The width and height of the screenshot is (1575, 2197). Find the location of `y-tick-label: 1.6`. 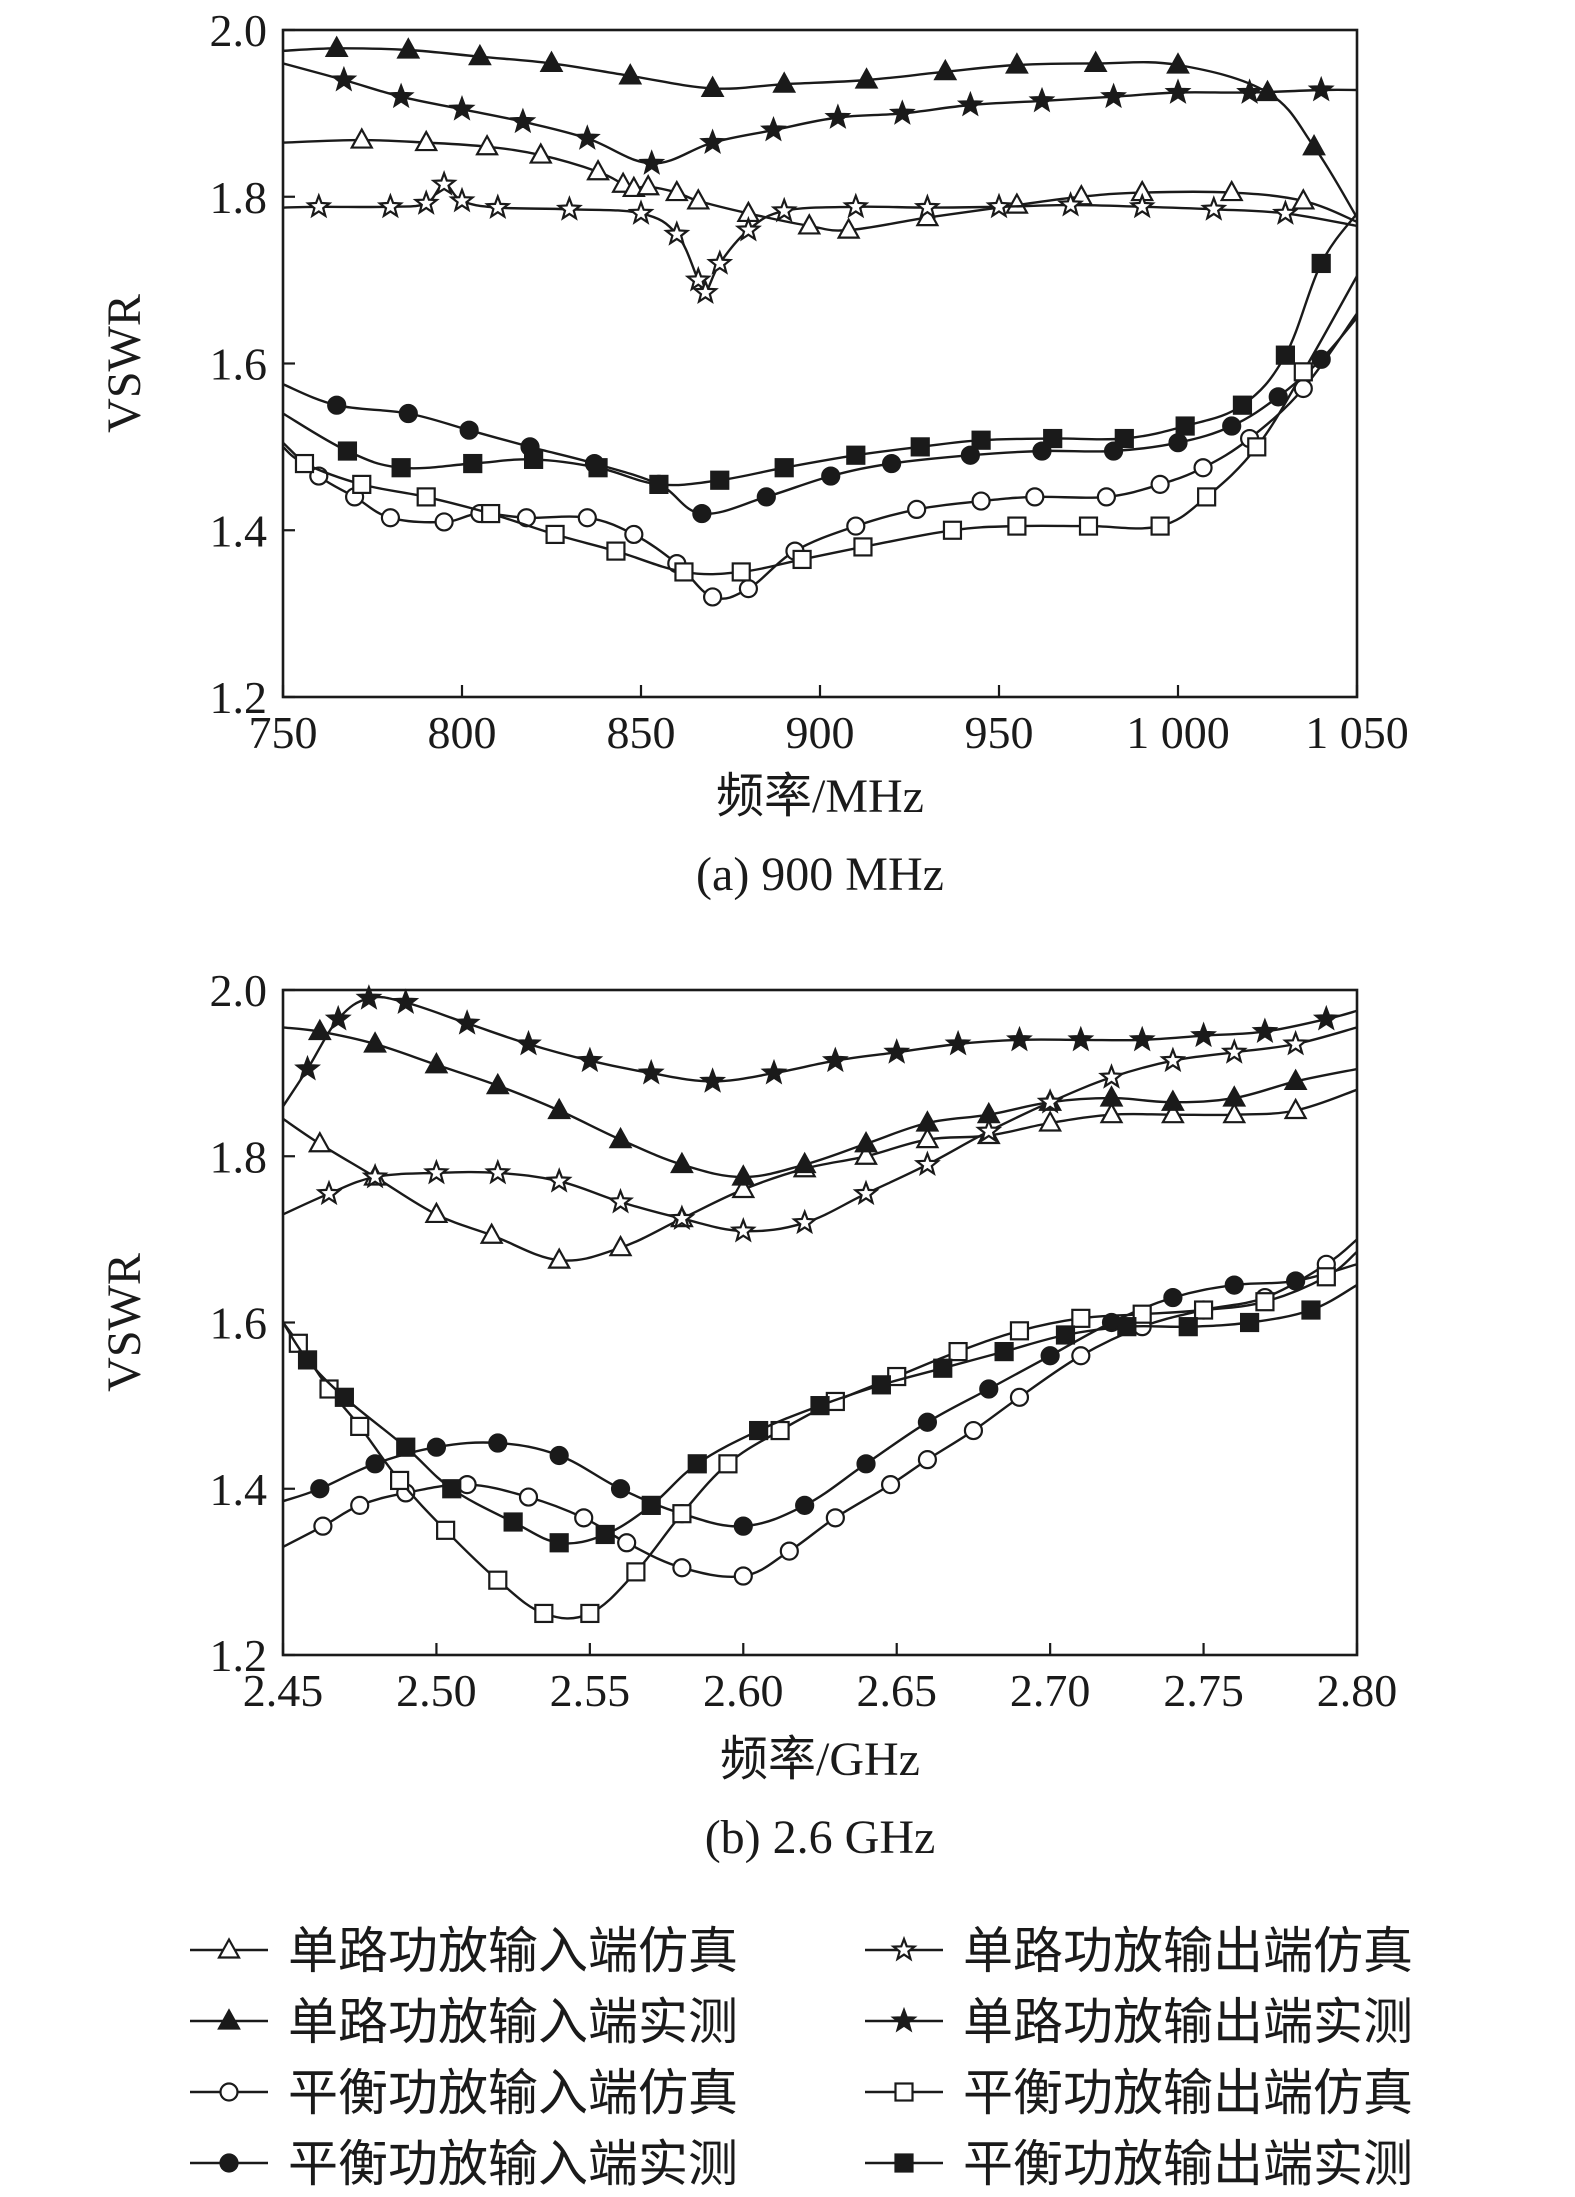

y-tick-label: 1.6 is located at coordinates (239, 364).